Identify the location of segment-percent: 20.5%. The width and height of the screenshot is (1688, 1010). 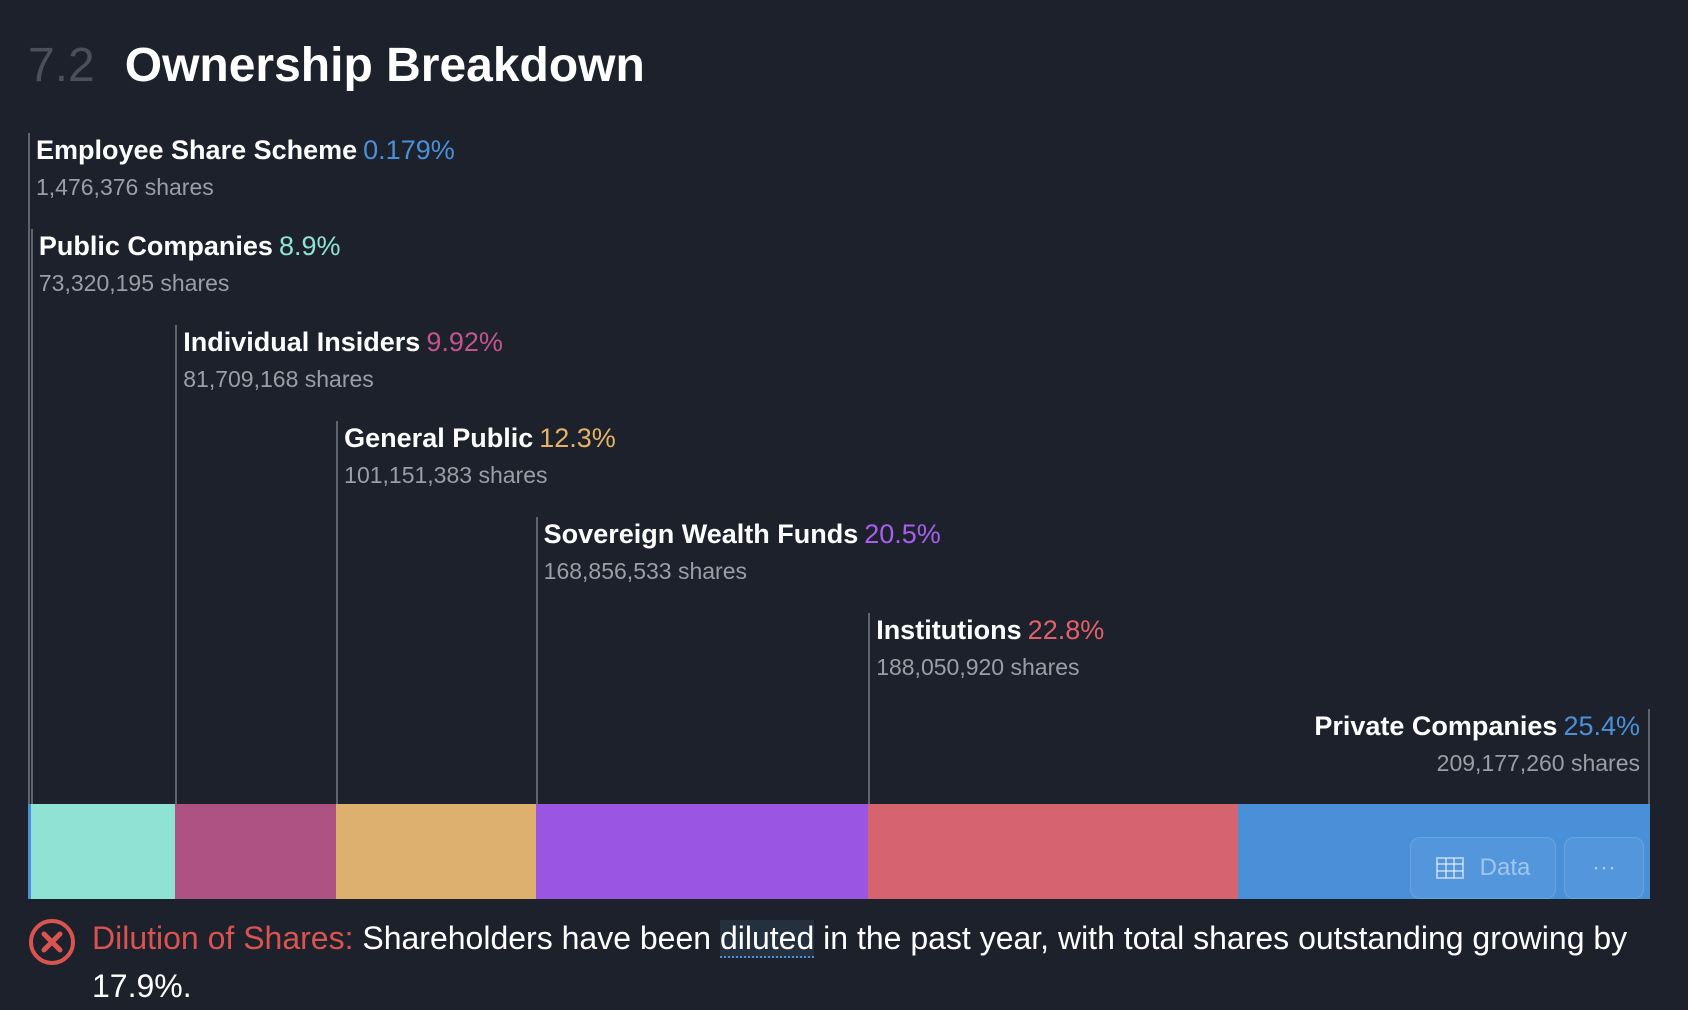
(902, 534).